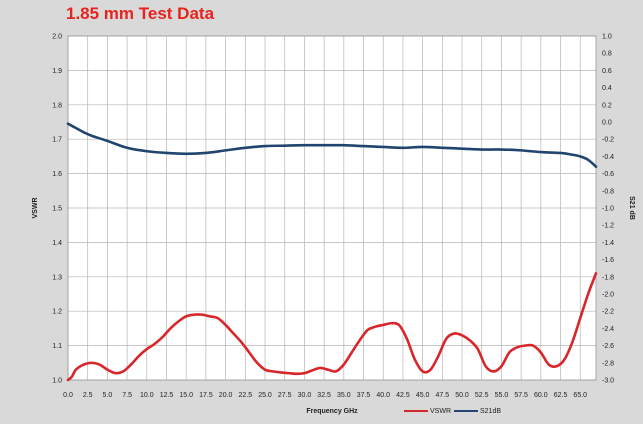 This screenshot has width=643, height=424. What do you see at coordinates (541, 395) in the screenshot?
I see `x-tick-label: 60.0` at bounding box center [541, 395].